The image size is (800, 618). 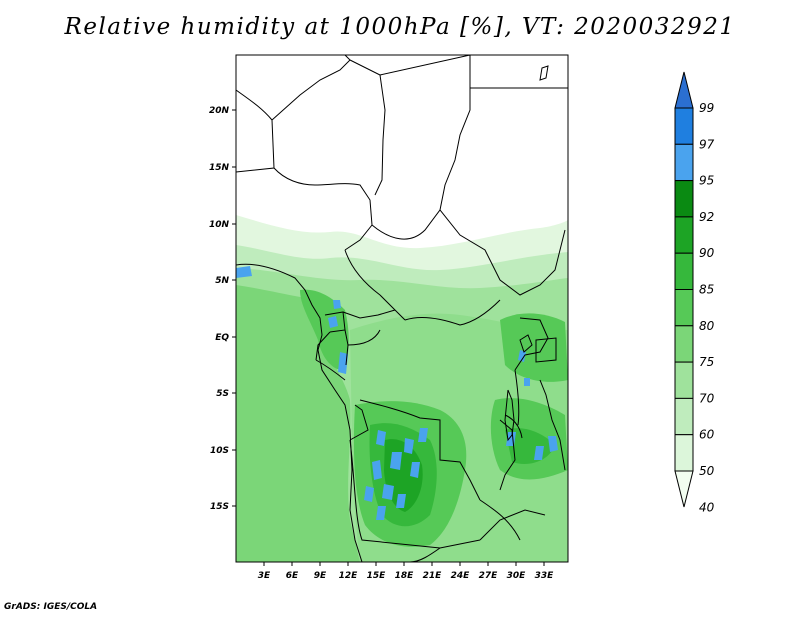 I want to click on lon-label: 21E, so click(x=433, y=576).